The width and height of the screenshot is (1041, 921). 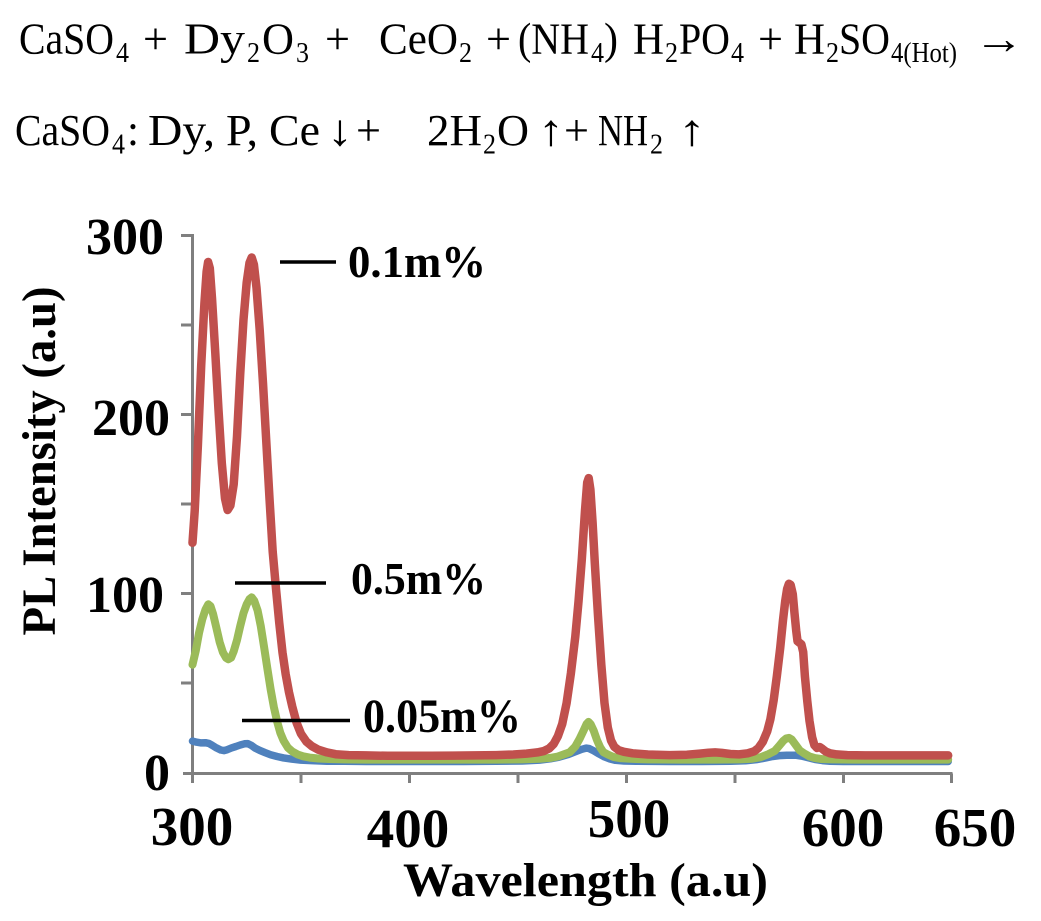 I want to click on svg-text: 400, so click(x=408, y=828).